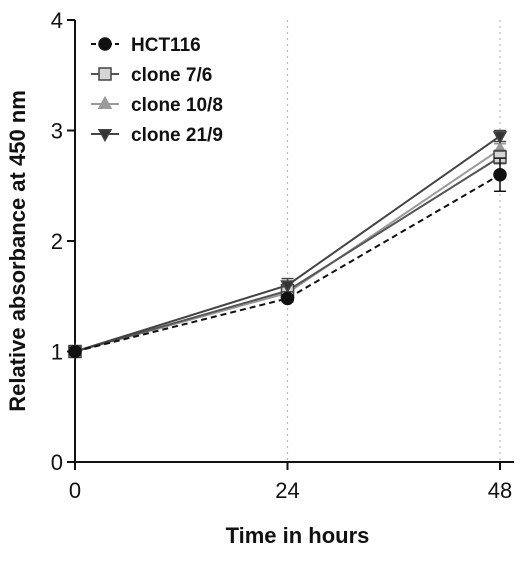 The image size is (532, 561). Describe the element at coordinates (75, 490) in the screenshot. I see `x-tick-label: 0` at that location.